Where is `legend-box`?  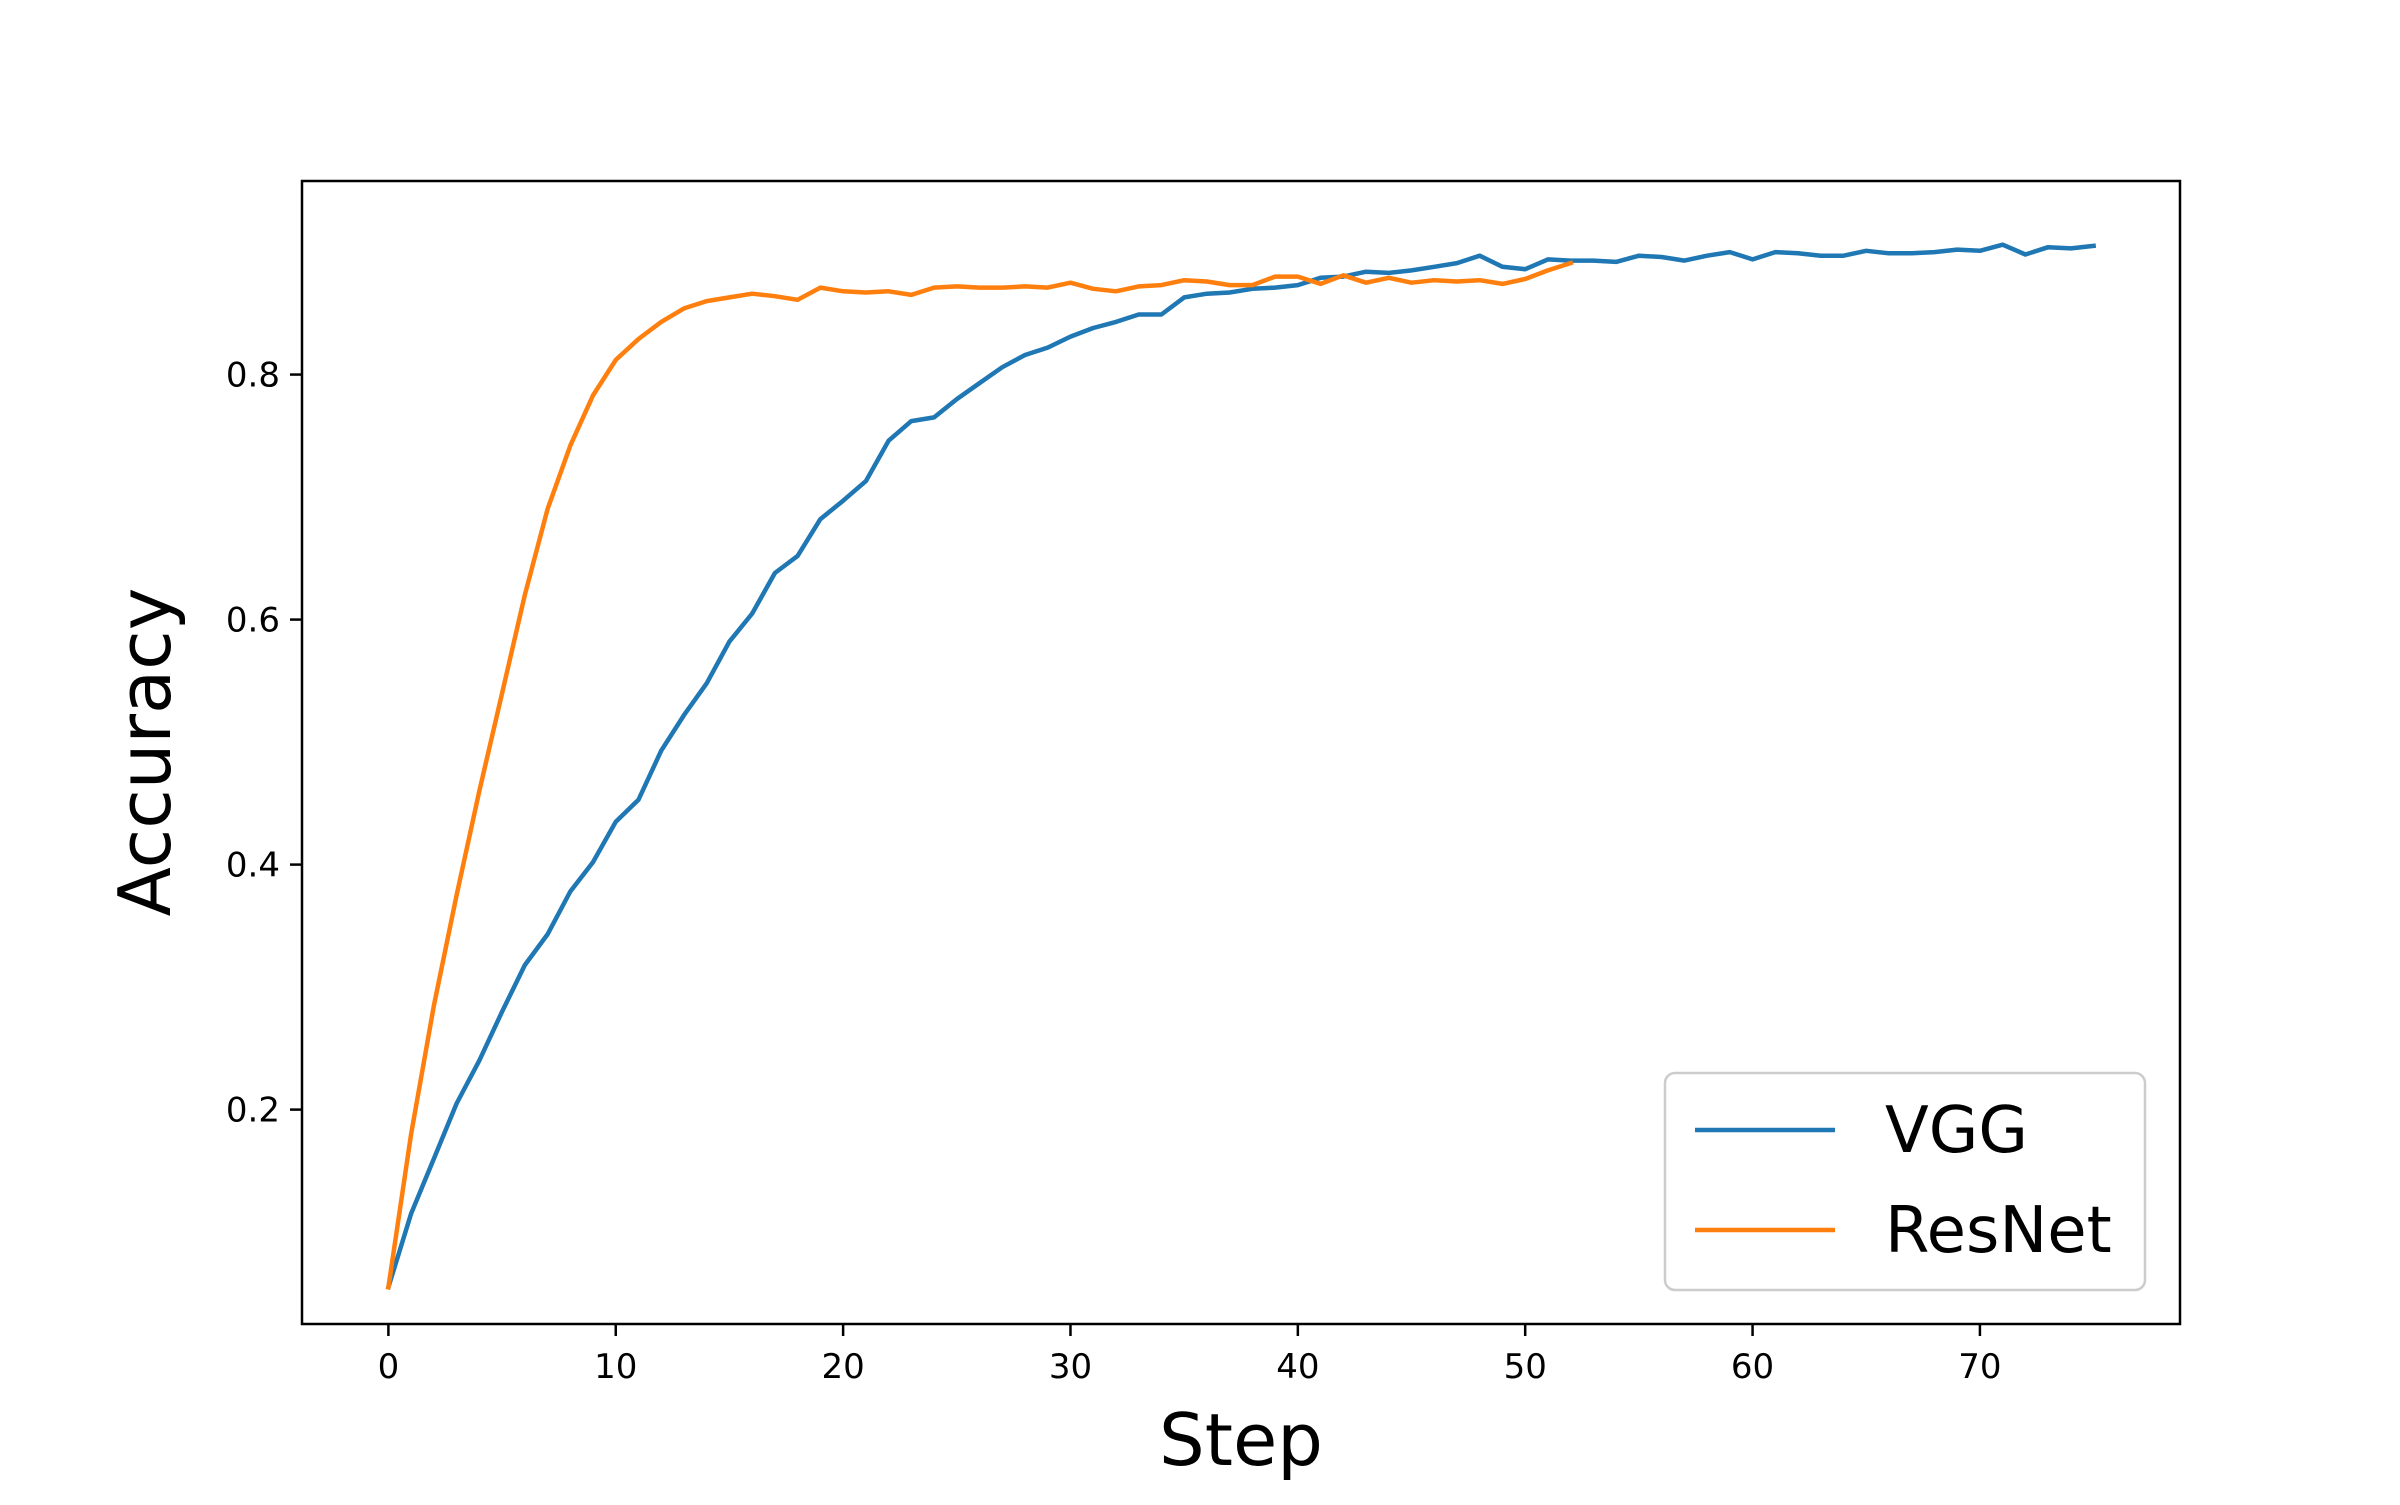 legend-box is located at coordinates (1905, 1181).